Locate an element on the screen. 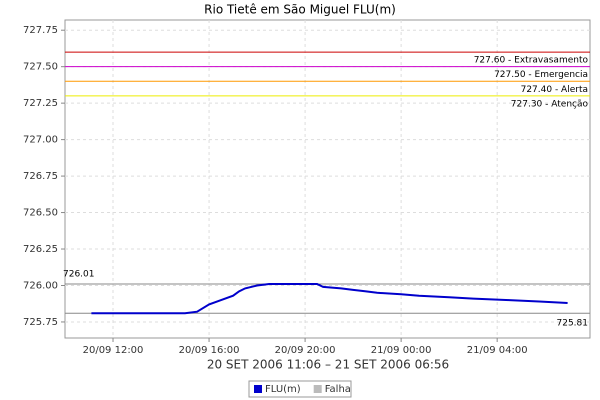 The height and width of the screenshot is (400, 600). y-tick-label: 727.50 is located at coordinates (40, 67).